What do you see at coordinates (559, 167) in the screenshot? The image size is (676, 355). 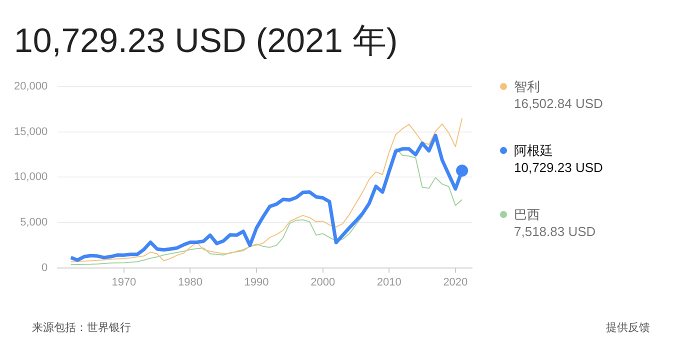 I see `text: 10,729.23 USD` at bounding box center [559, 167].